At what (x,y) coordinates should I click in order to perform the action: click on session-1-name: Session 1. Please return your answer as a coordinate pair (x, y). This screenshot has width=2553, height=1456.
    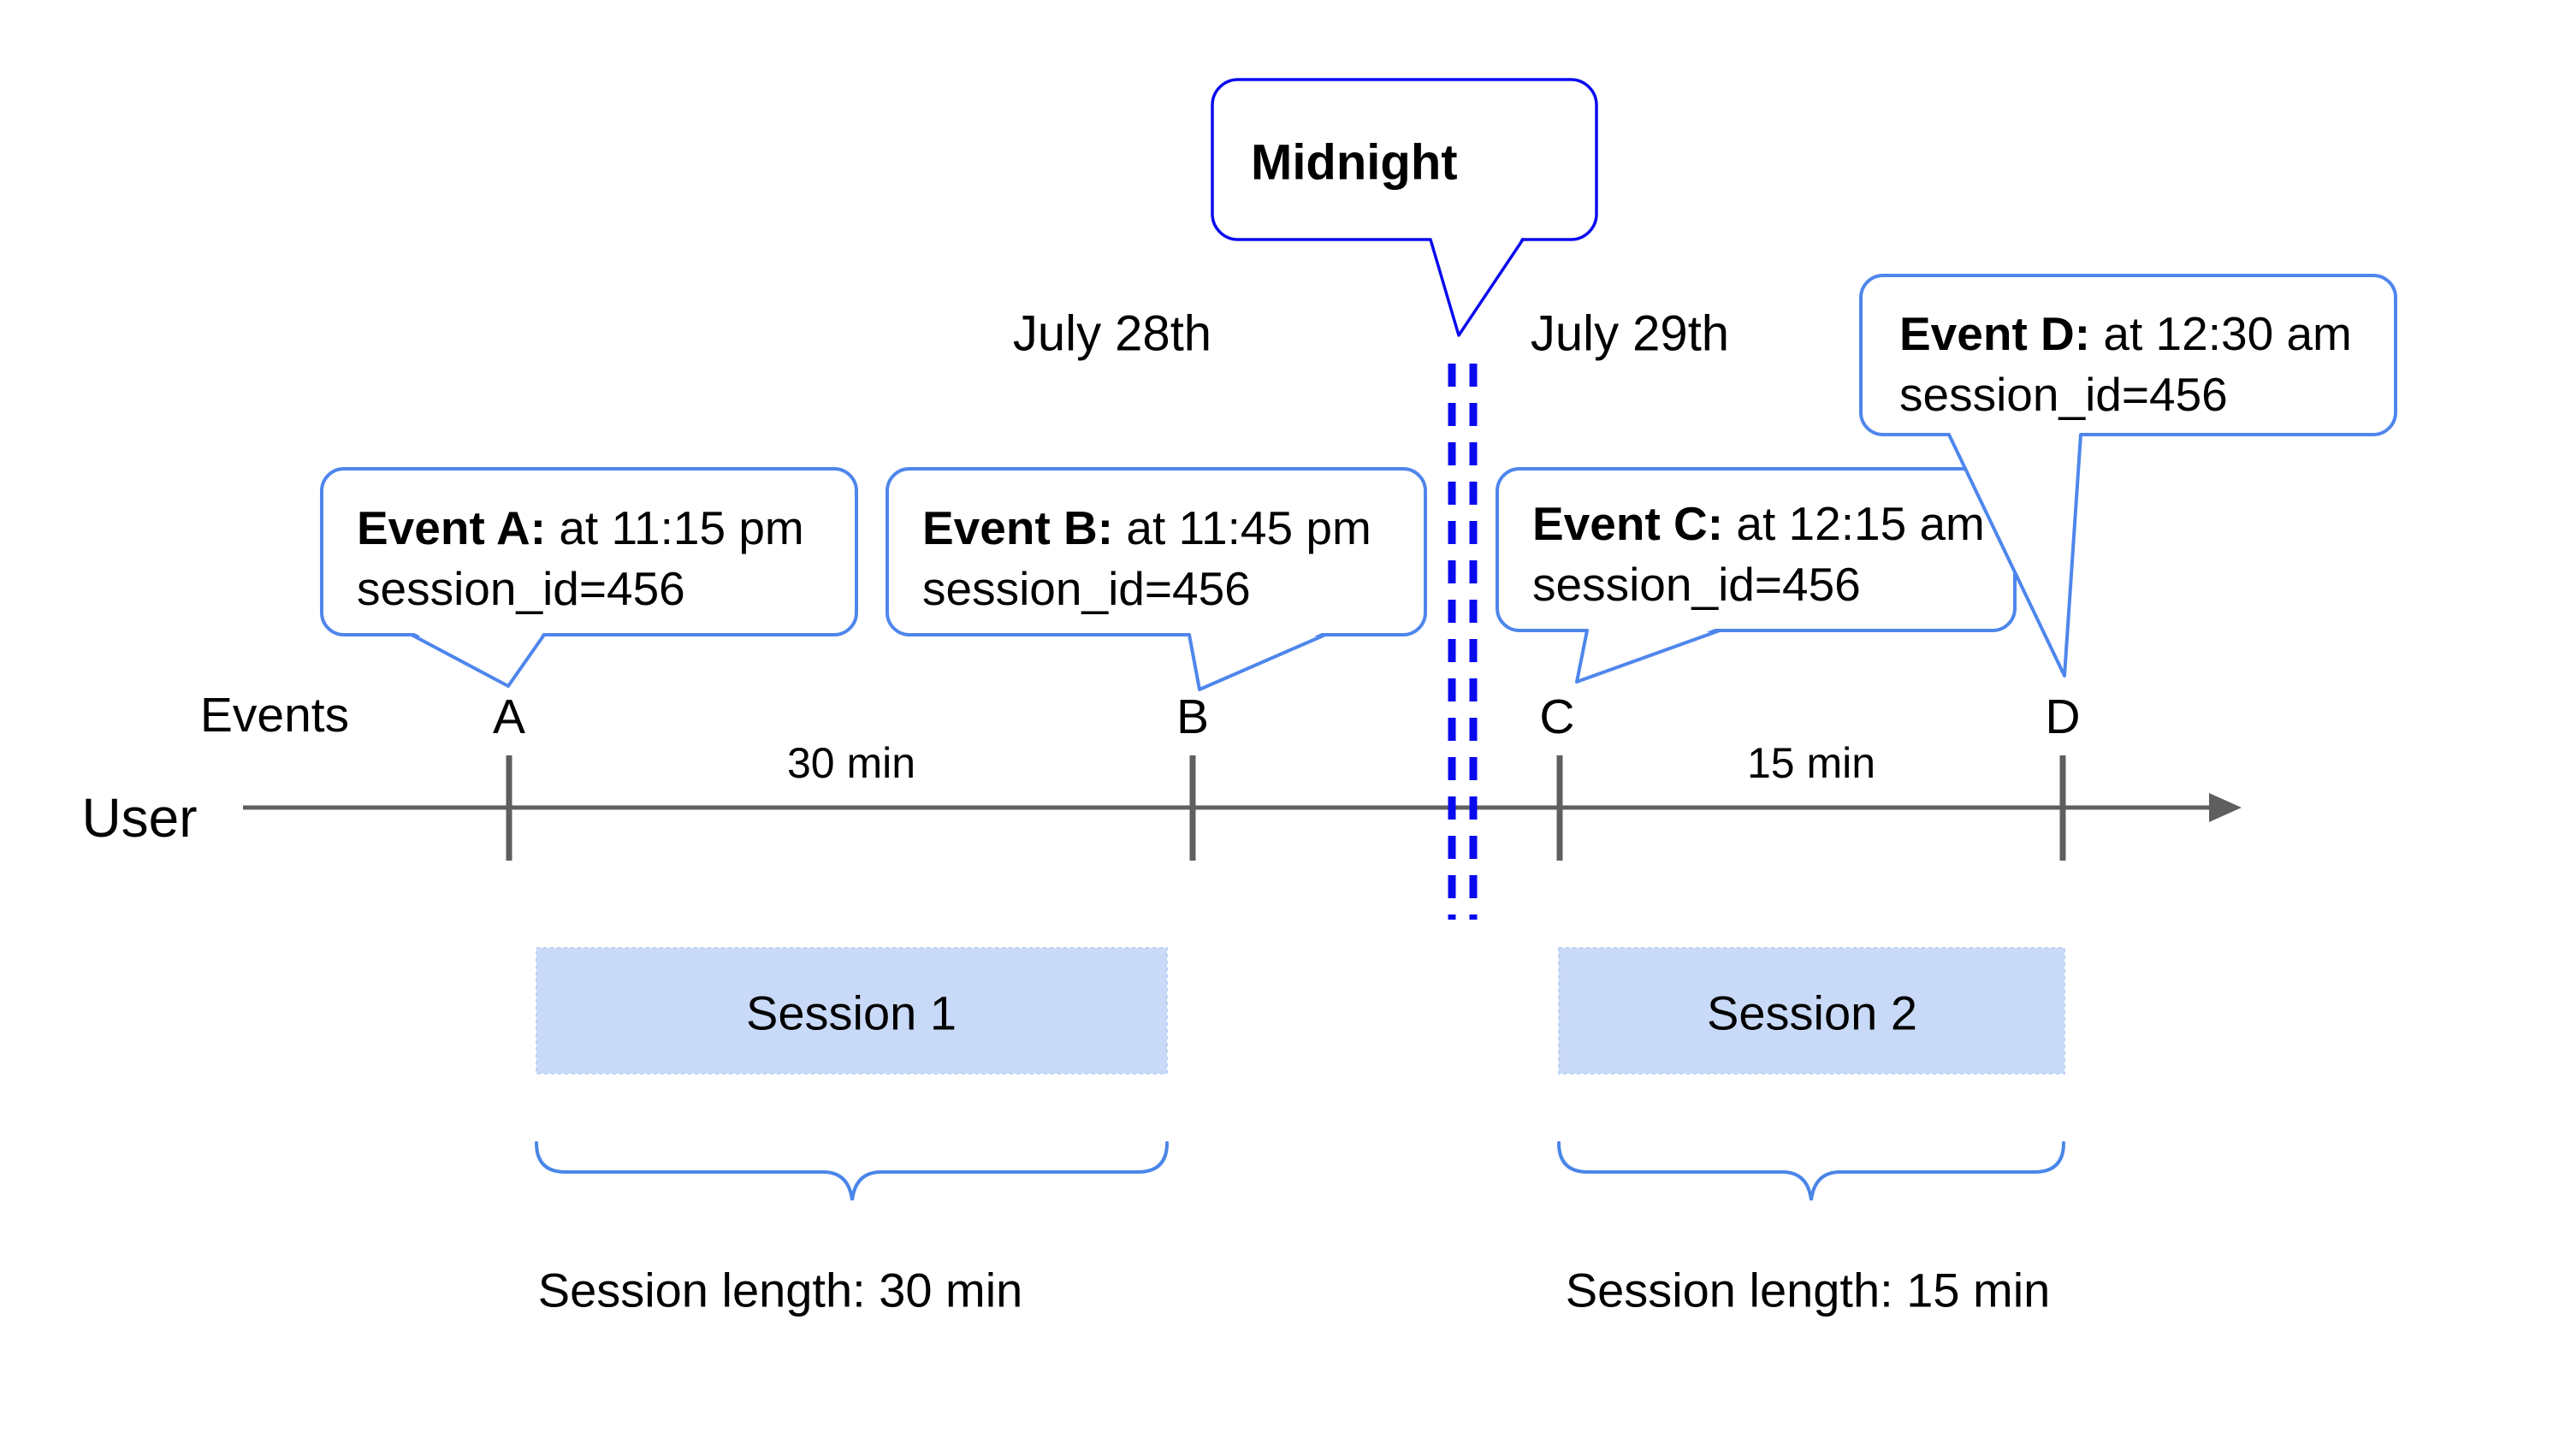
    Looking at the image, I should click on (851, 1013).